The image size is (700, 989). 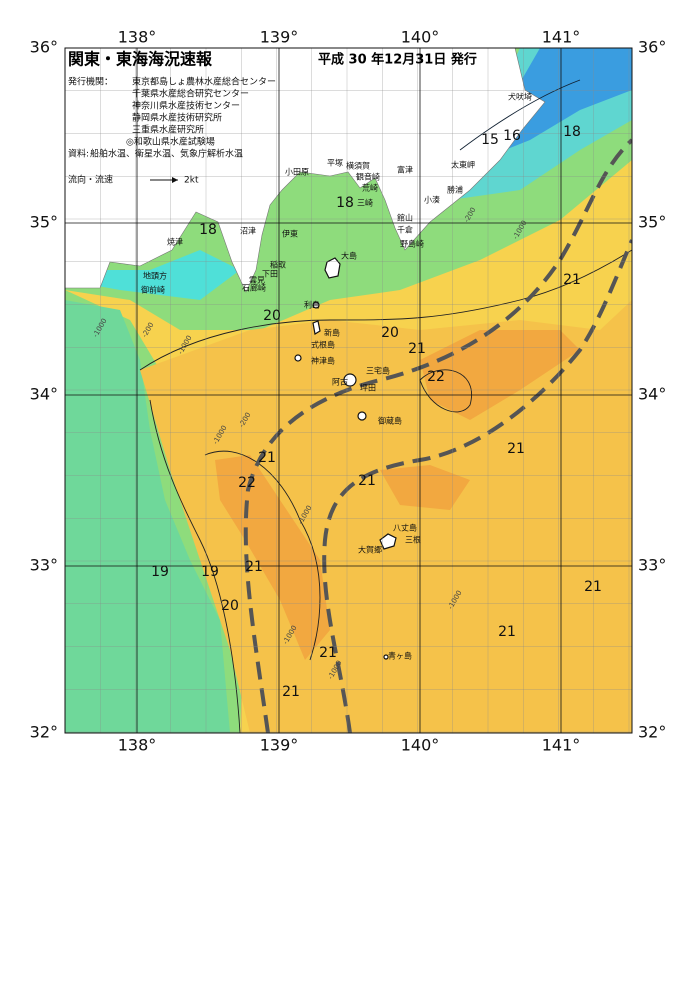 I want to click on temperature-label: 16, so click(x=512, y=136).